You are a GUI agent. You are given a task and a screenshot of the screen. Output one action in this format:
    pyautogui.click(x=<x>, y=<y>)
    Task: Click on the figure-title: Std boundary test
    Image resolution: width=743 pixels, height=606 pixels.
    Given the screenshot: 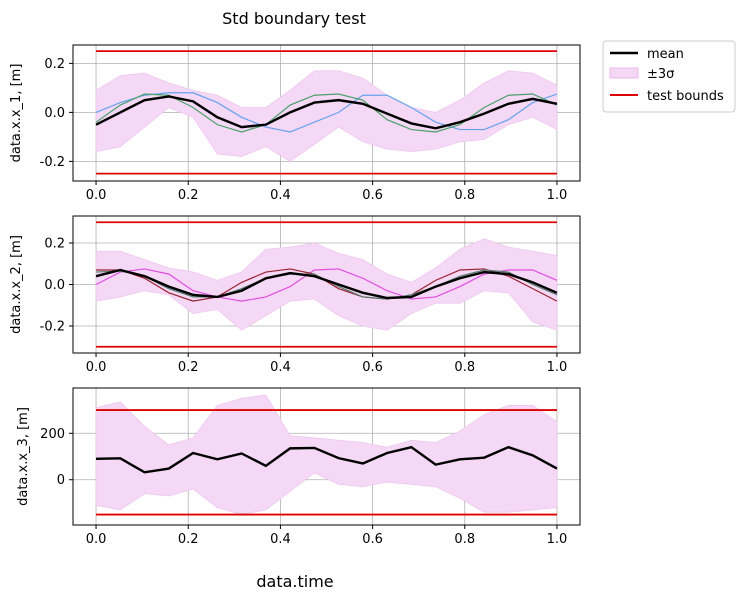 What is the action you would take?
    pyautogui.click(x=294, y=18)
    